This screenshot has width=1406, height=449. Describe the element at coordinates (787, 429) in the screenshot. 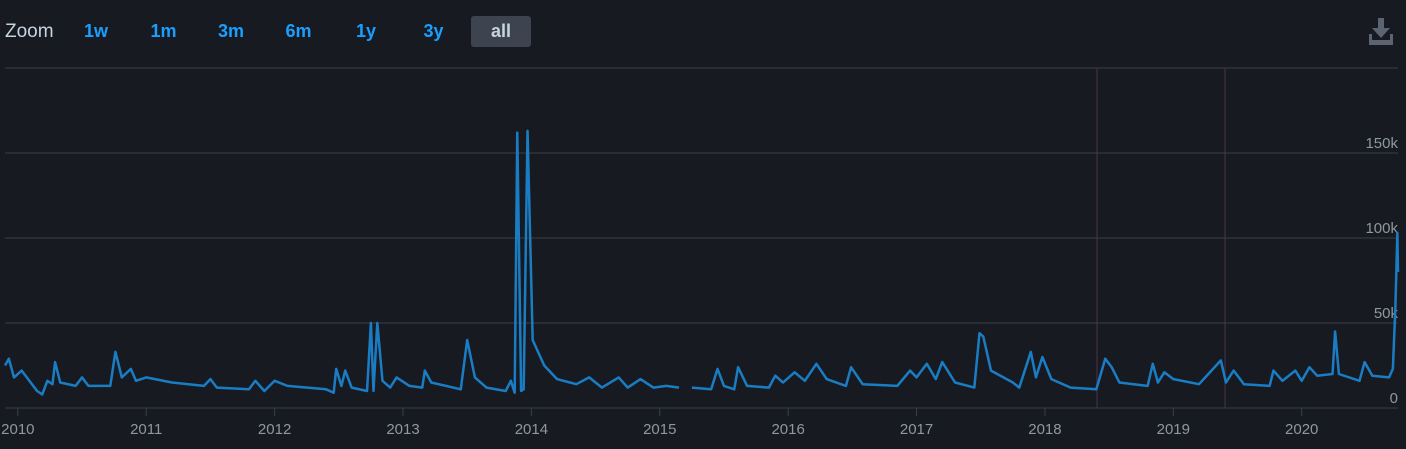

I see `x-tick-label: 2016` at that location.